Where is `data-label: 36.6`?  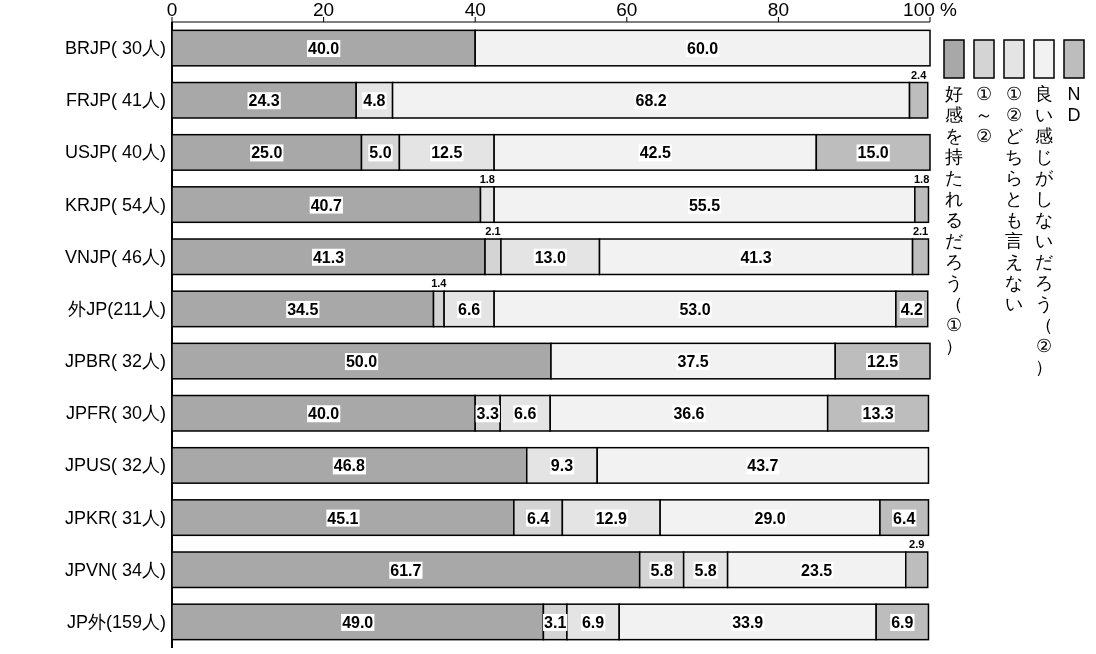 data-label: 36.6 is located at coordinates (689, 414).